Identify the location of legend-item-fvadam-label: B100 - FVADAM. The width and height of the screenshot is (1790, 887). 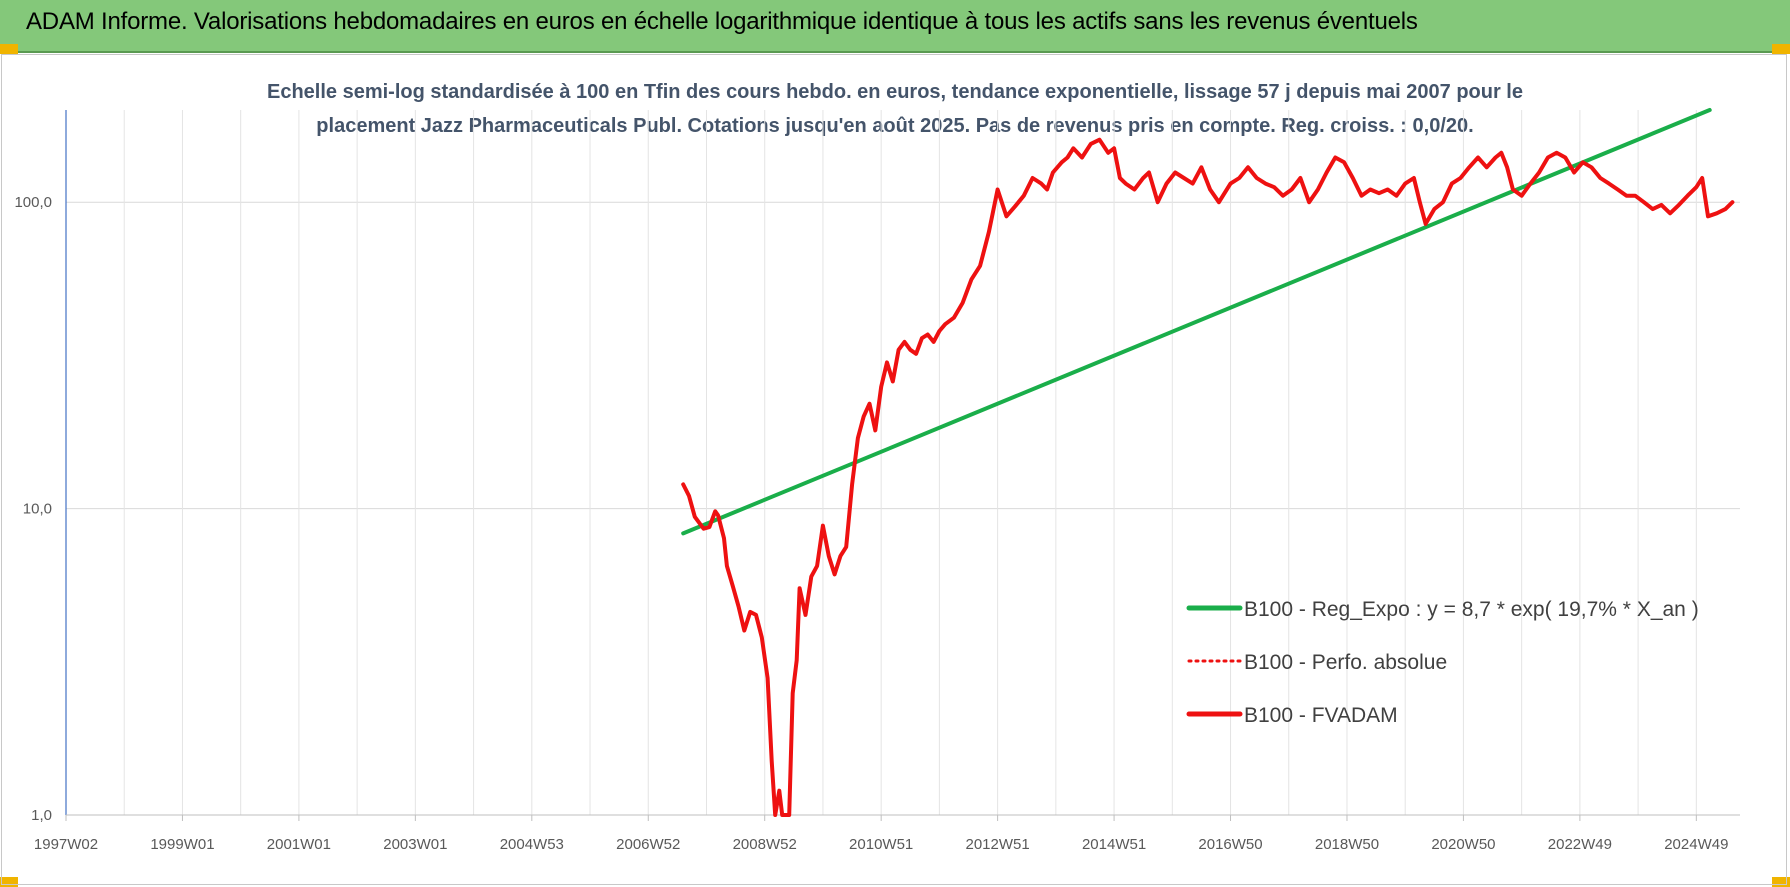
(1321, 715).